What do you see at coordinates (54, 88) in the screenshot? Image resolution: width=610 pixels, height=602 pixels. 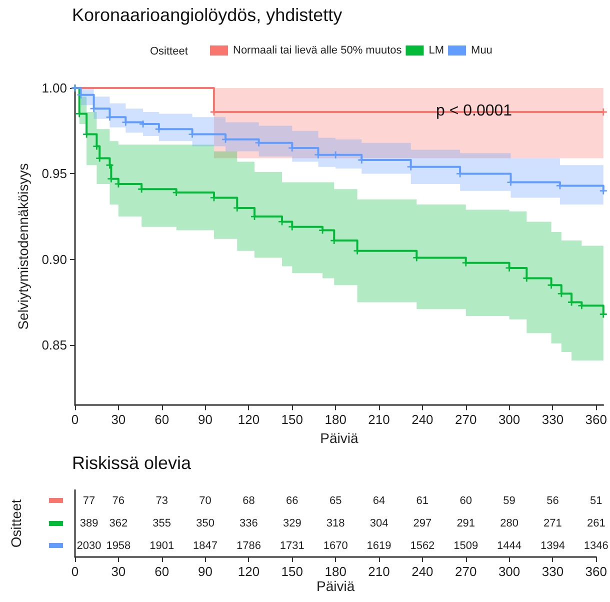 I see `y-tick-label: 1.00` at bounding box center [54, 88].